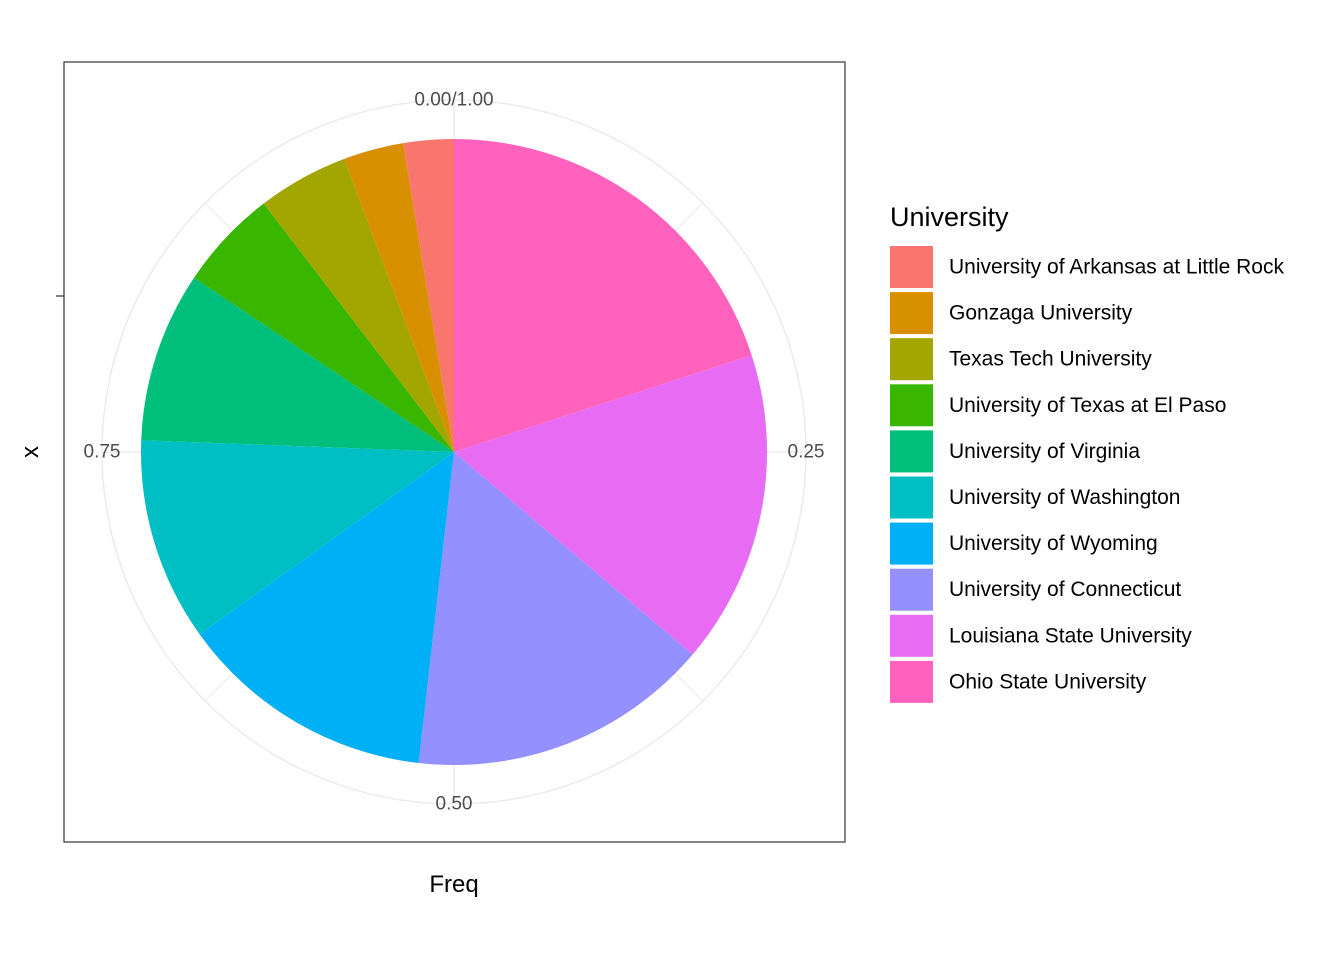 The width and height of the screenshot is (1344, 965). Describe the element at coordinates (30, 452) in the screenshot. I see `y-axis-title: x` at that location.